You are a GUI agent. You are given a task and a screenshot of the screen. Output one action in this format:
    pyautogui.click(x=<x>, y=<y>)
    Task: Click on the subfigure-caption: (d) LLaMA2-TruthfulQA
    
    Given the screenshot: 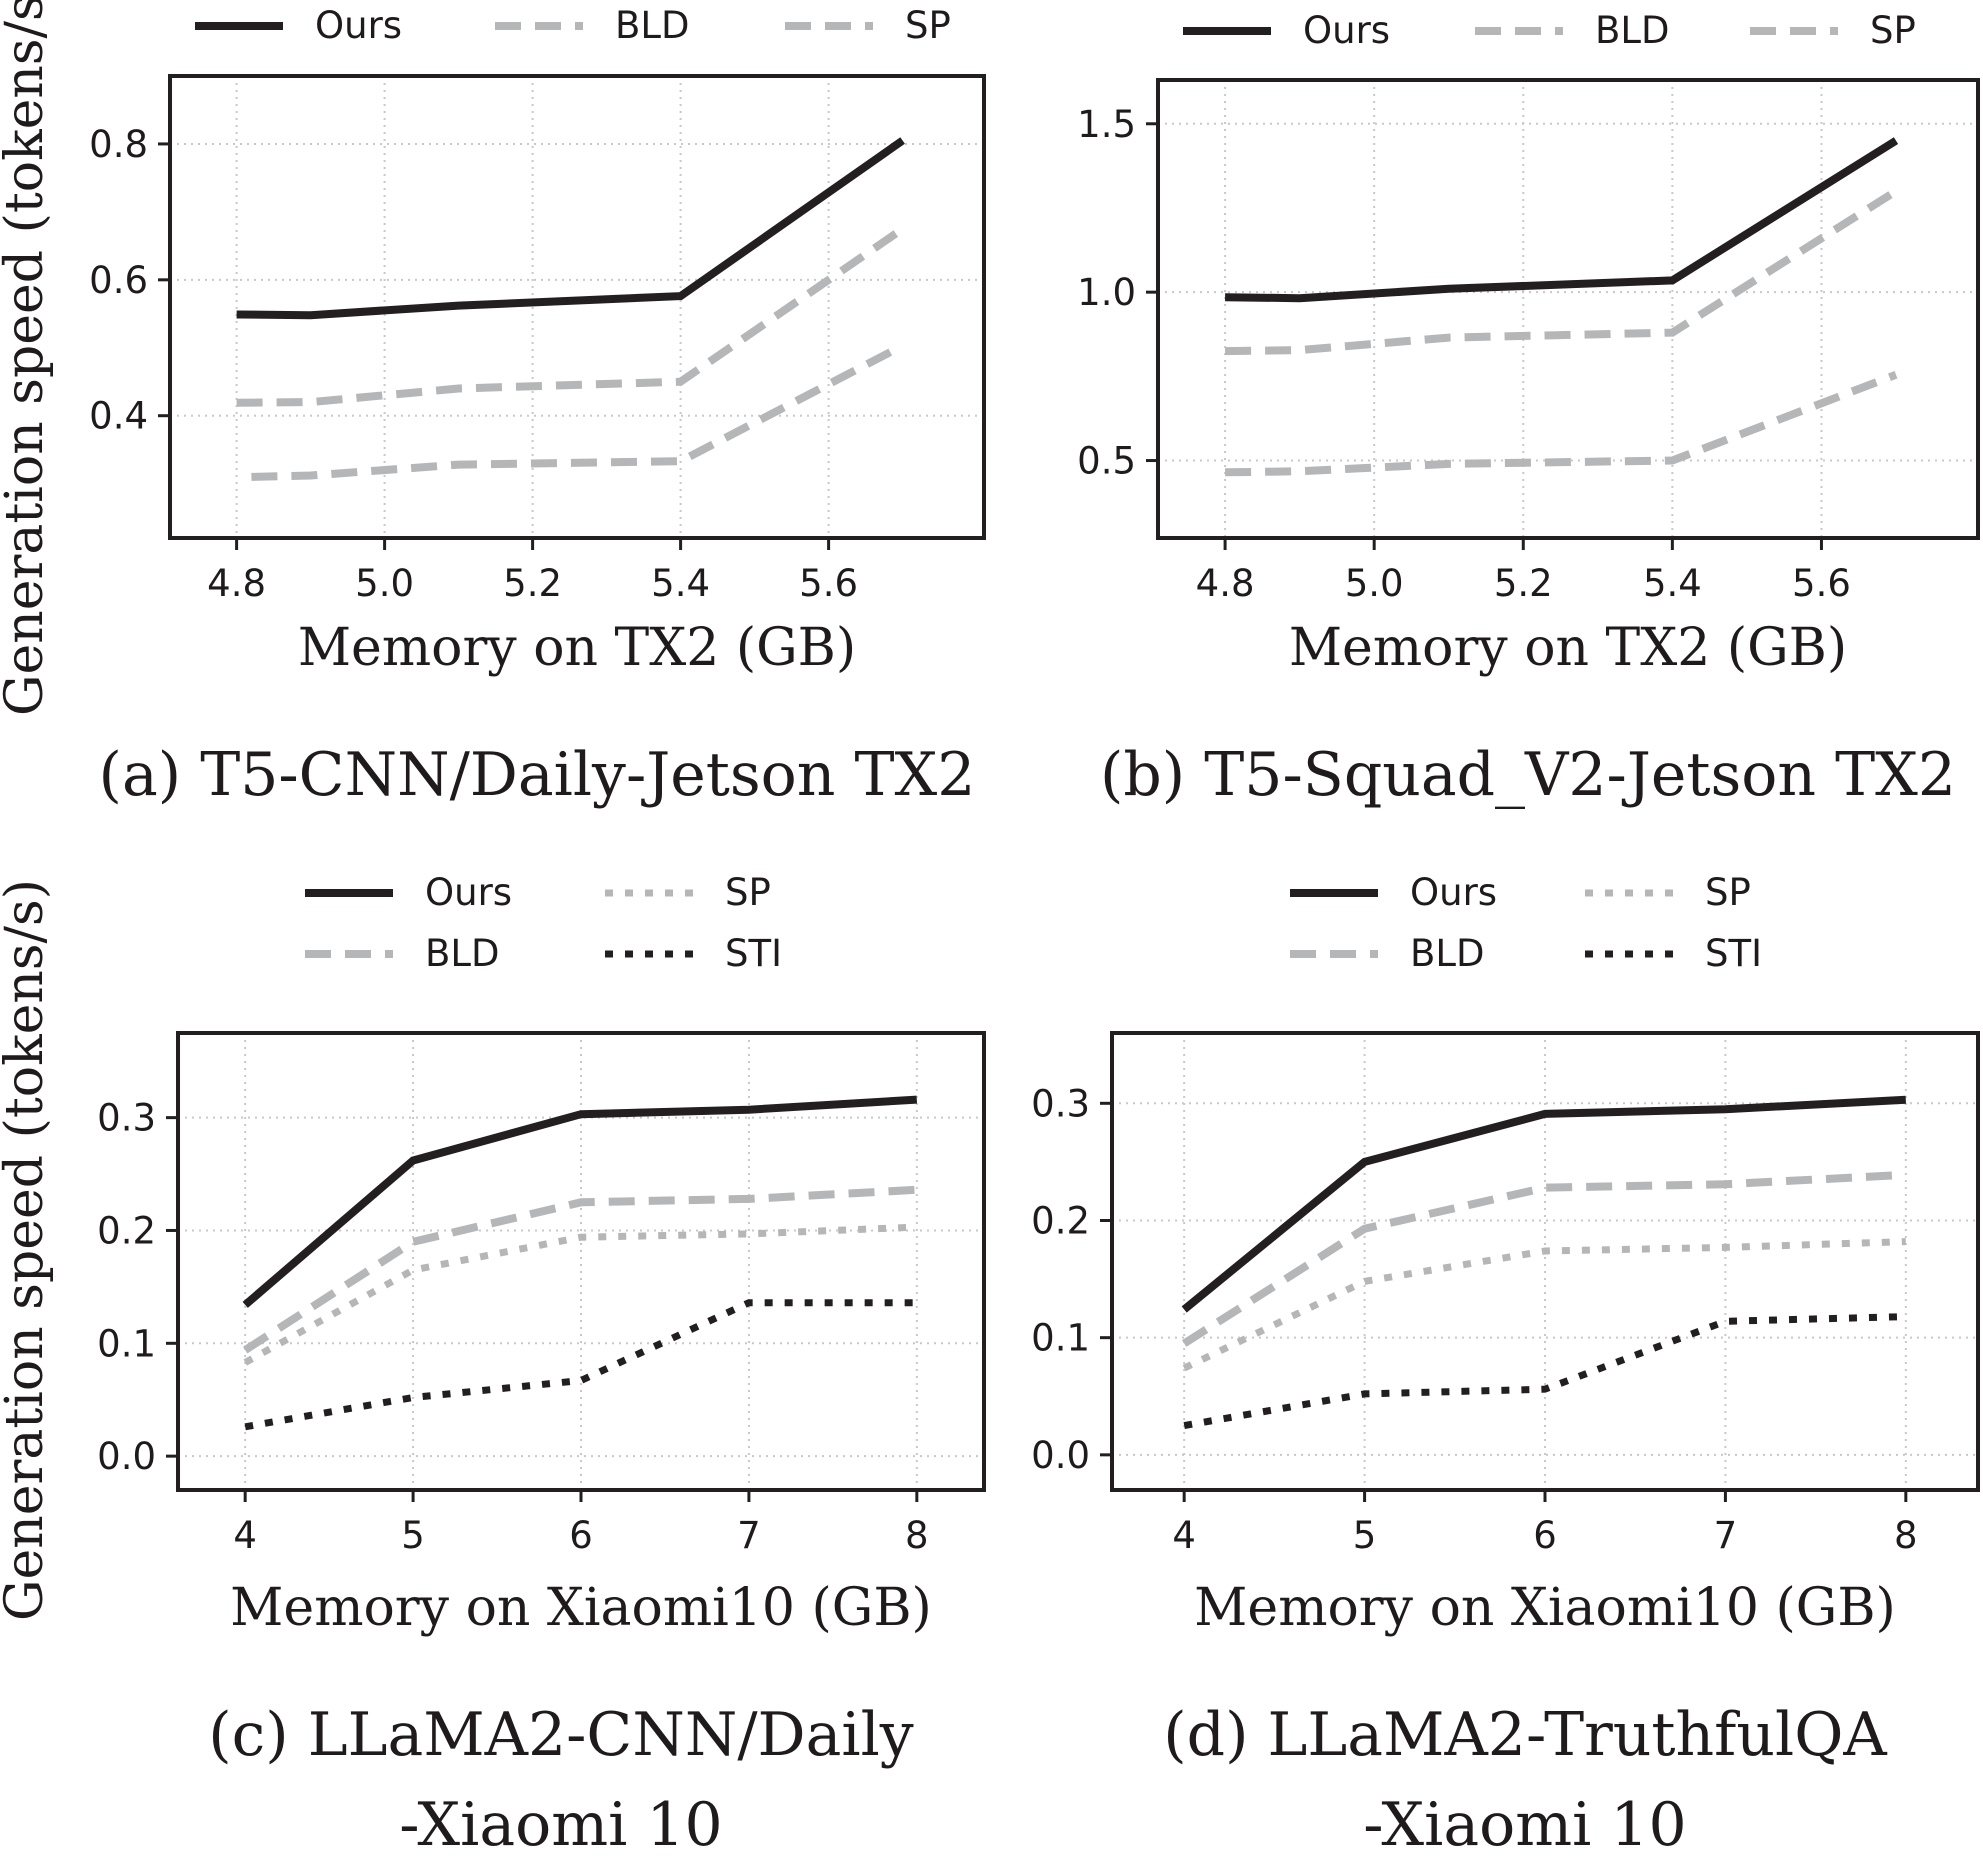 What is the action you would take?
    pyautogui.click(x=1525, y=1735)
    